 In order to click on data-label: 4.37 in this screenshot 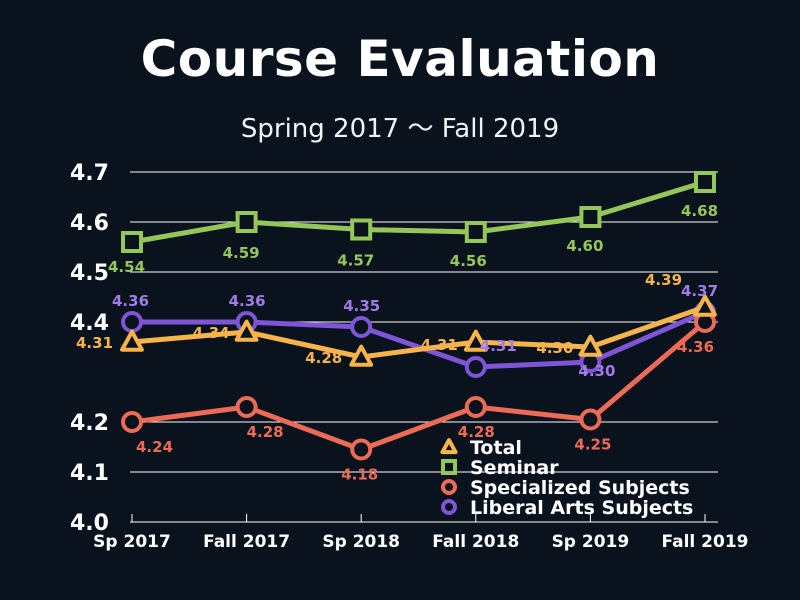, I will do `click(699, 291)`.